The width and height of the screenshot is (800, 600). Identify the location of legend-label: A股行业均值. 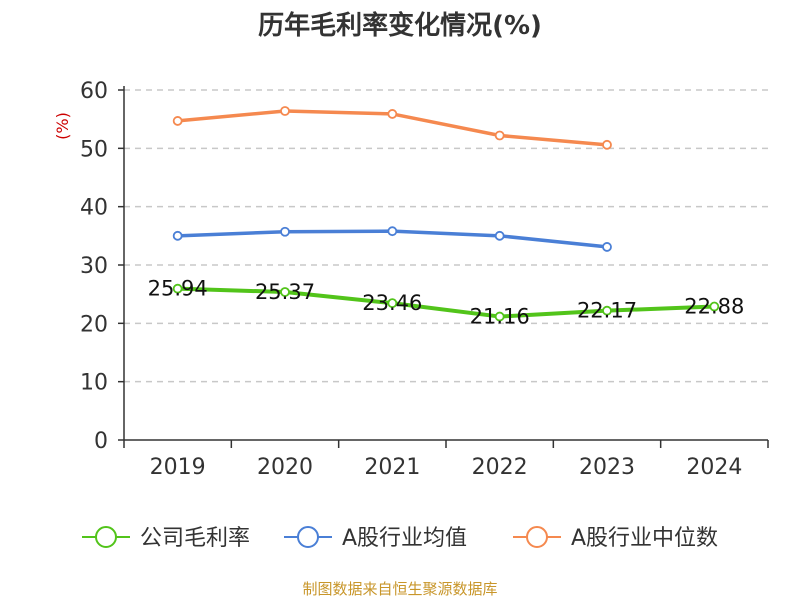
(404, 538).